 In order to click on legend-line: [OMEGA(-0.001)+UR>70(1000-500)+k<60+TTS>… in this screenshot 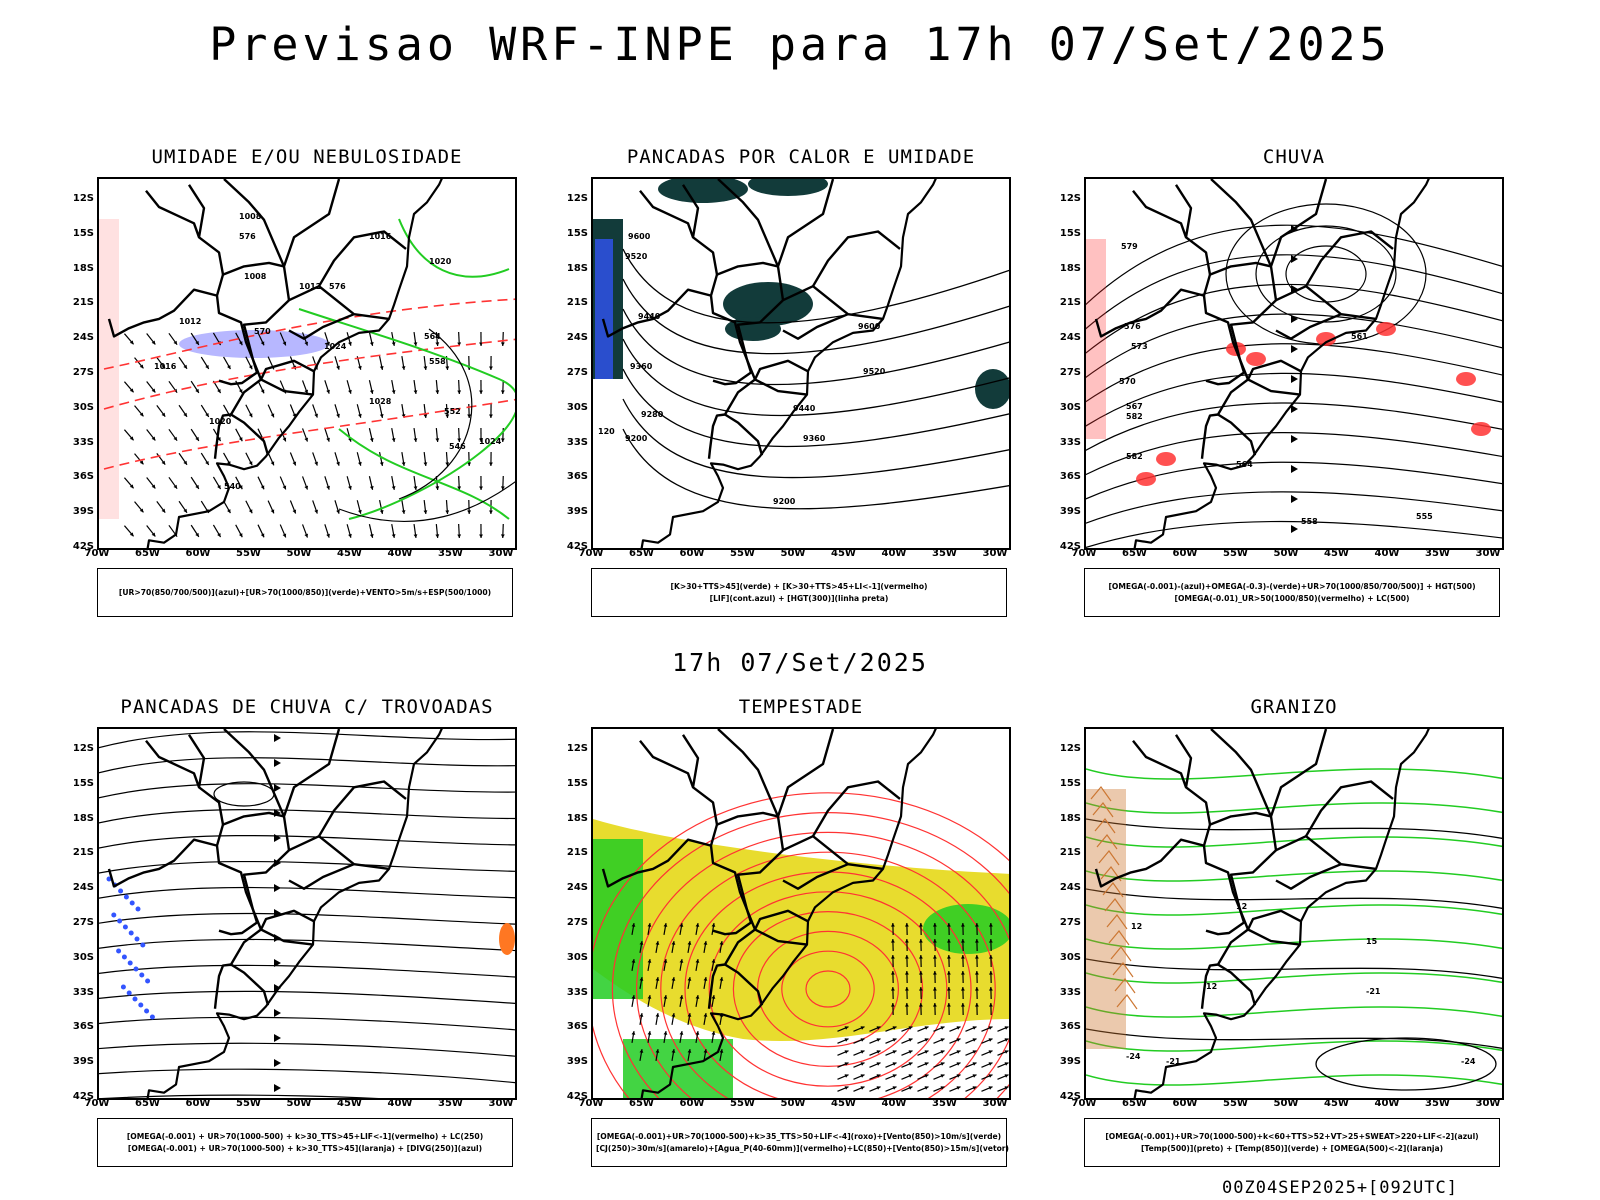, I will do `click(1292, 1136)`.